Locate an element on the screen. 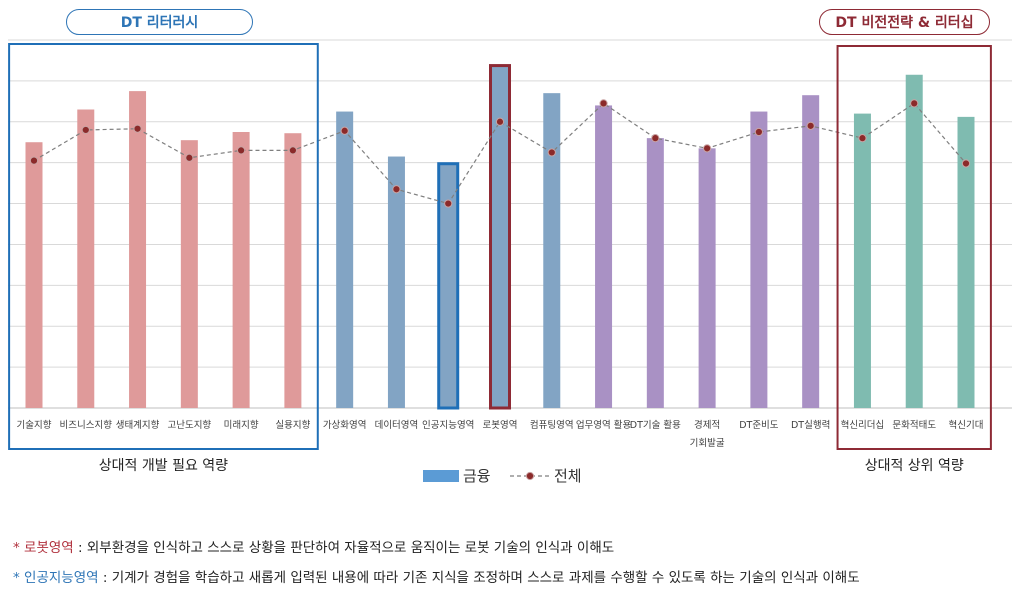 The height and width of the screenshot is (596, 1020). category-label-19: 혁신기대 is located at coordinates (966, 425).